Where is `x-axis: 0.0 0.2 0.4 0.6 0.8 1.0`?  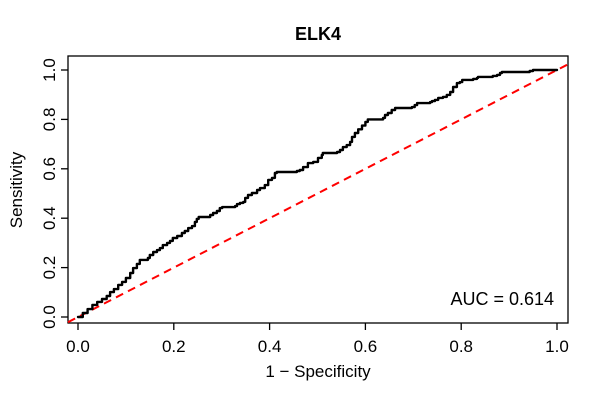
x-axis: 0.0 0.2 0.4 0.6 0.8 1.0 is located at coordinates (317, 339).